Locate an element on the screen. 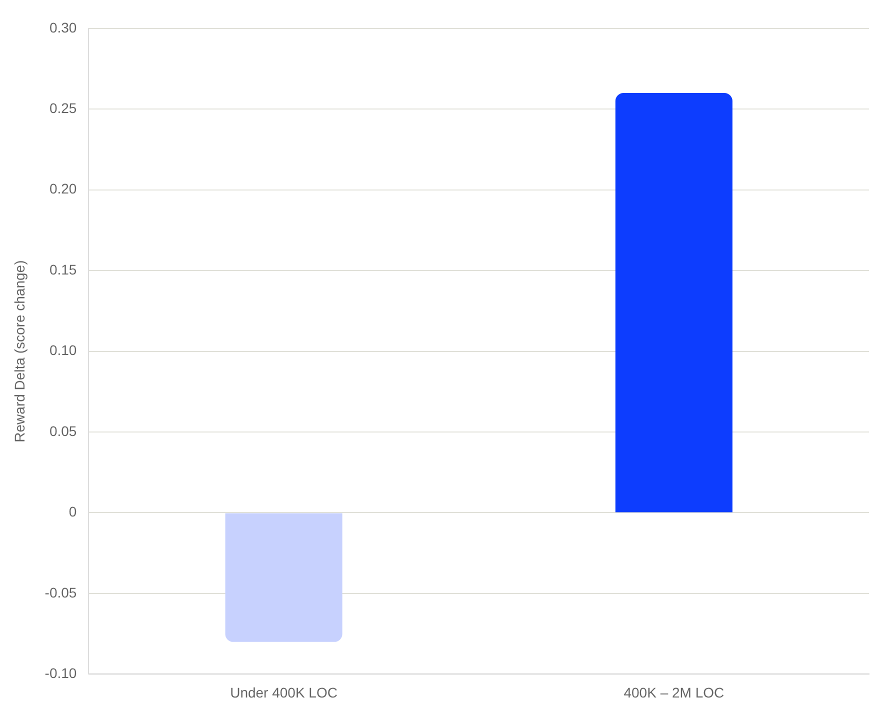  x-tick-label: Under 400K LOC is located at coordinates (284, 692).